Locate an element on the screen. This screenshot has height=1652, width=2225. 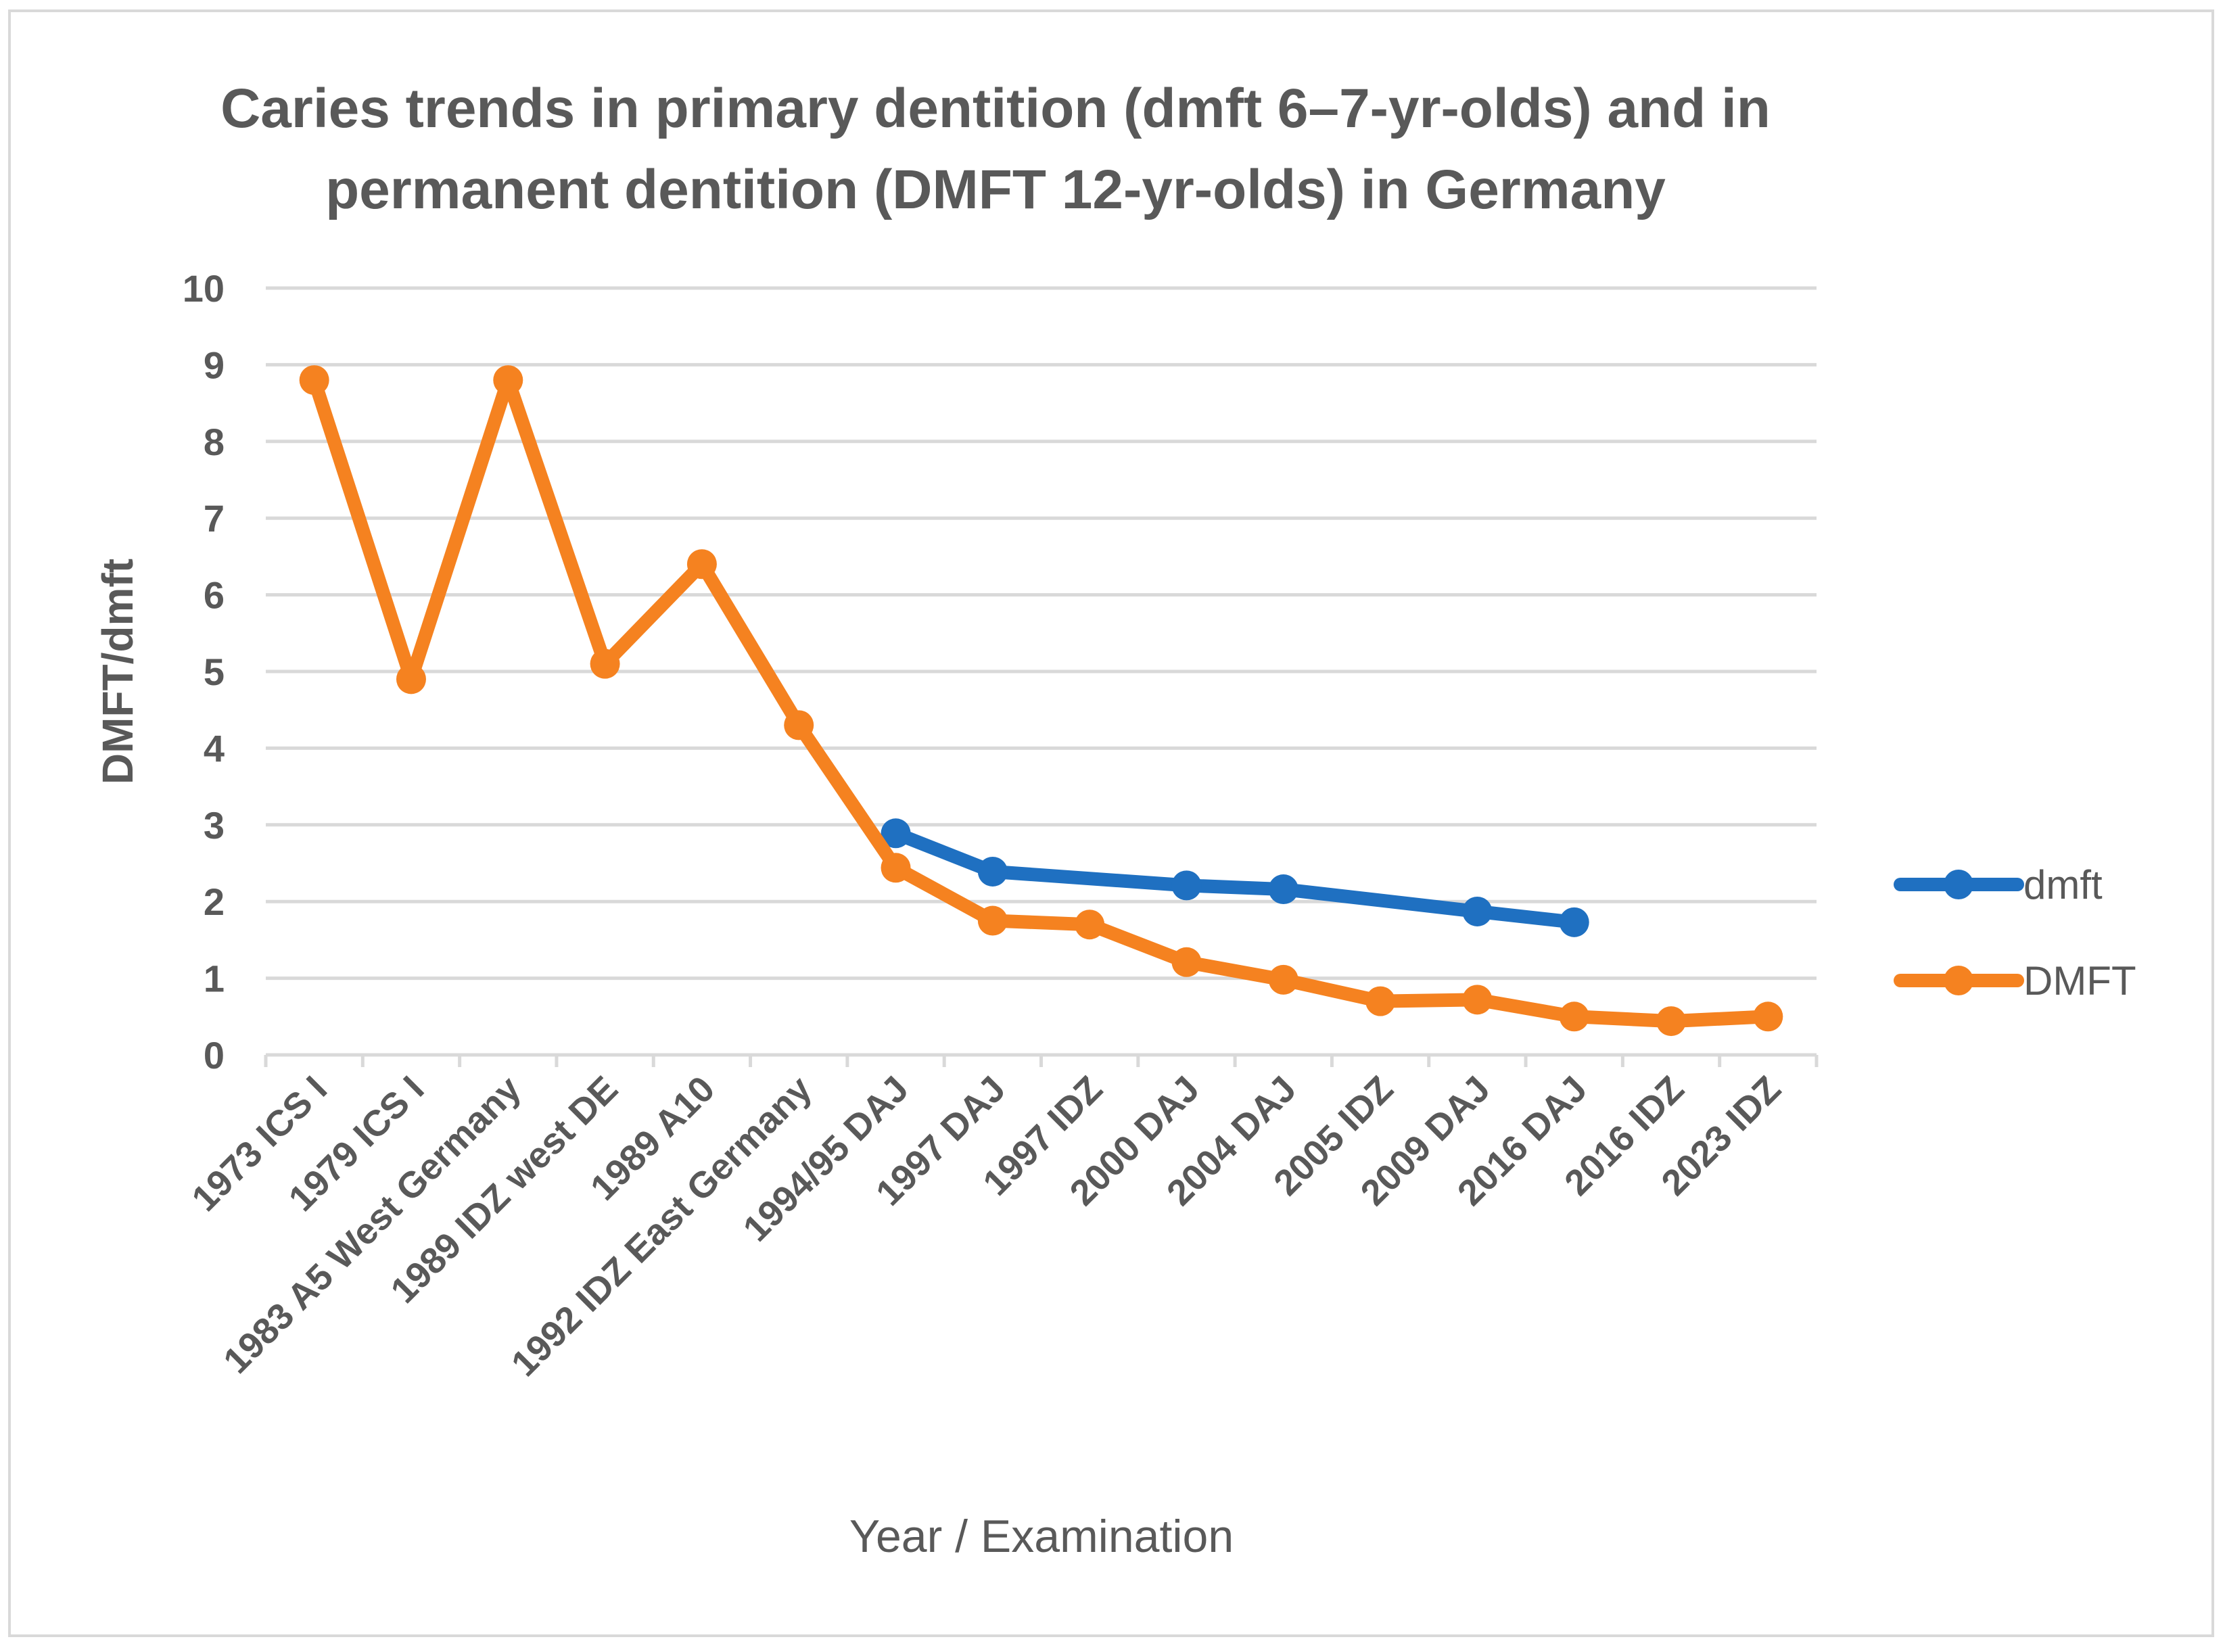
y-tick-label: 2 is located at coordinates (215, 901).